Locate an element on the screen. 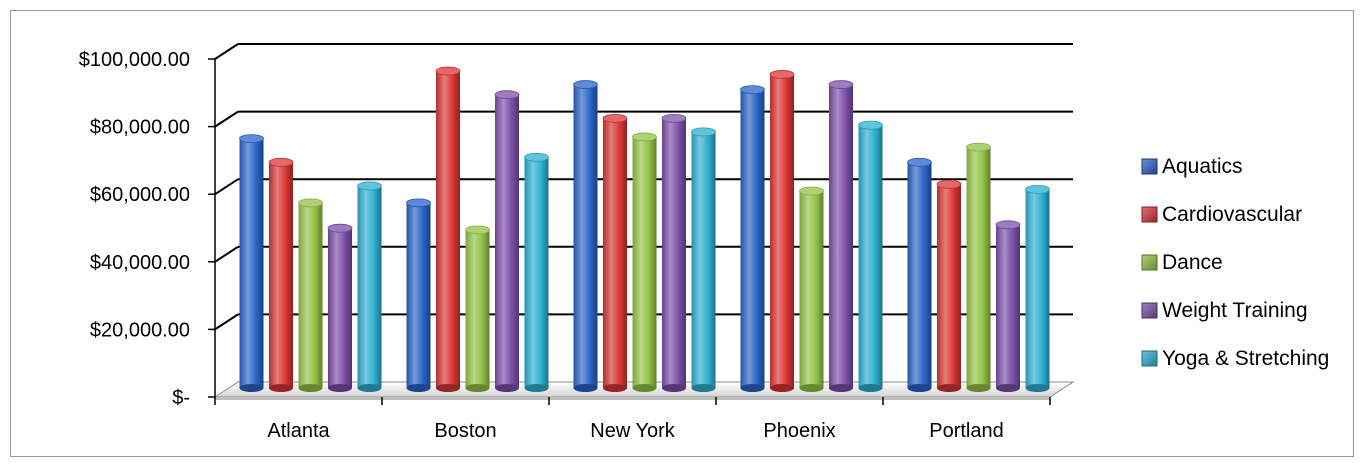 This screenshot has width=1364, height=467. y-tick-label: $40,000.00 is located at coordinates (140, 263).